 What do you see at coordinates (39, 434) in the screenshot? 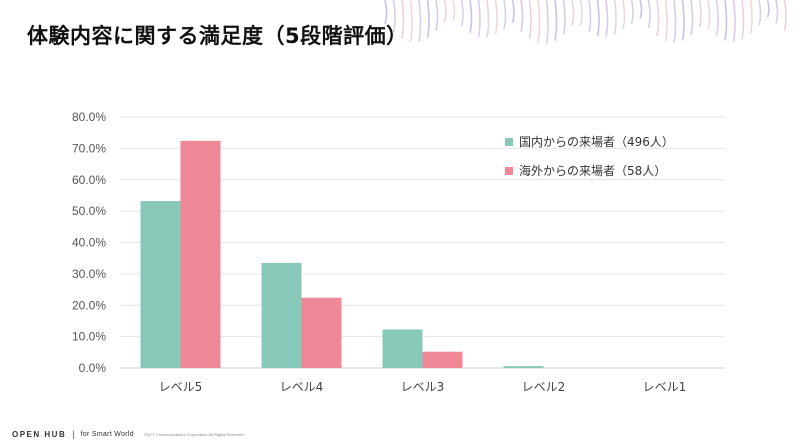
I see `footer-brand: OPEN HUB` at bounding box center [39, 434].